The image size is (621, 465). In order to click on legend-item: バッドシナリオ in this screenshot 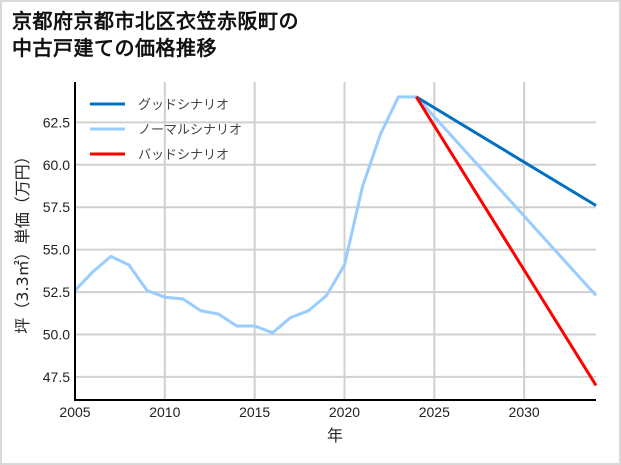, I will do `click(159, 155)`.